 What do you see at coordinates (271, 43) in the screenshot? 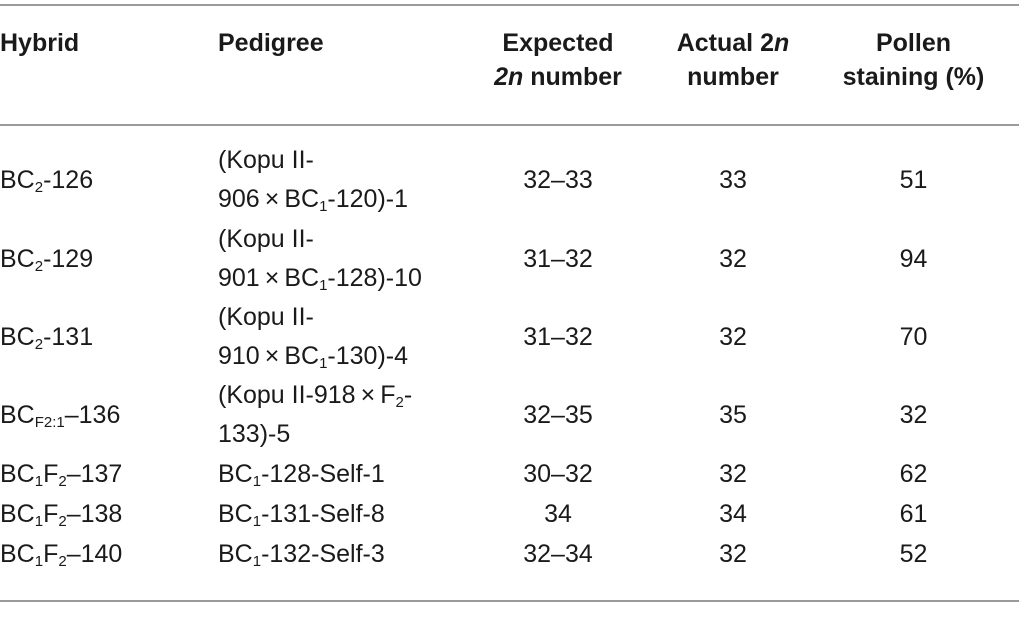
I see `header-pedigree: Pedigree` at bounding box center [271, 43].